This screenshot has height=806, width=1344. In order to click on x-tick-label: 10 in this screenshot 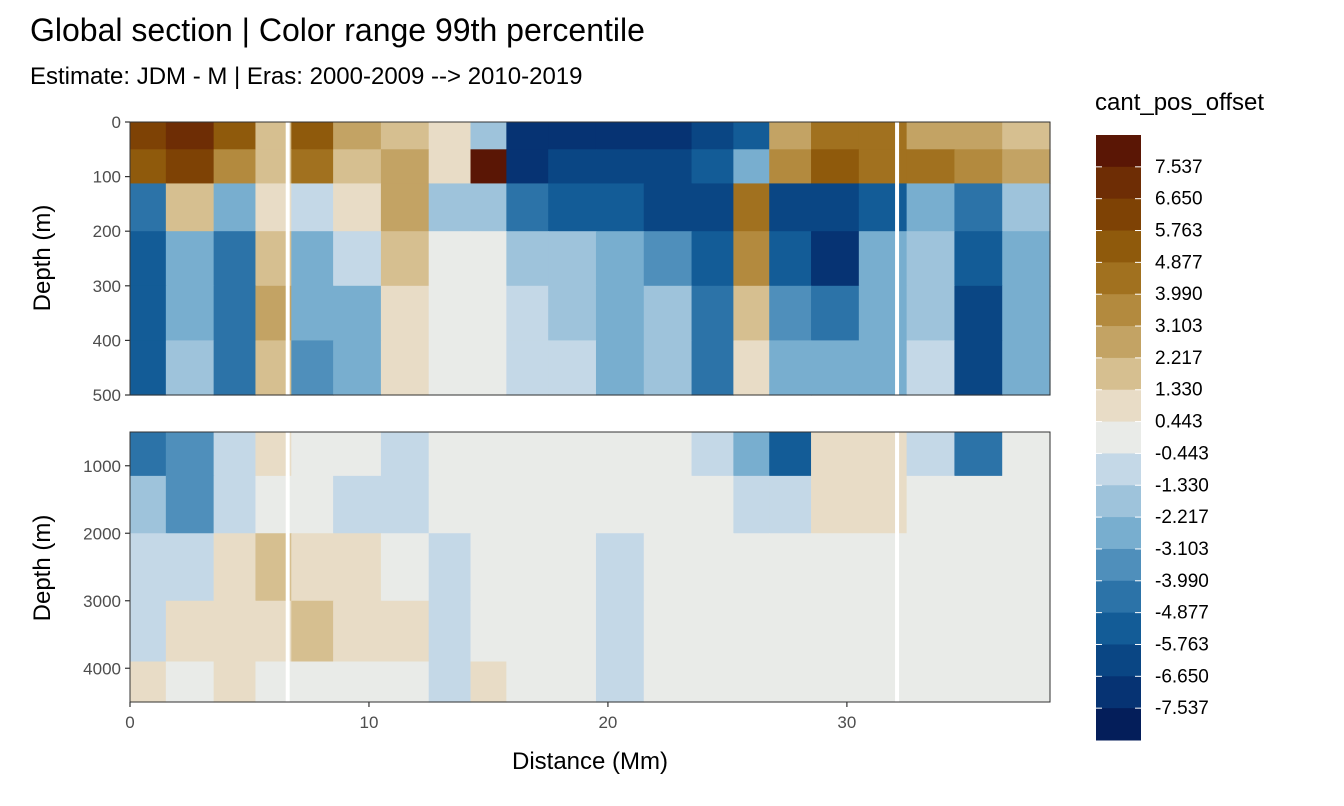, I will do `click(369, 722)`.